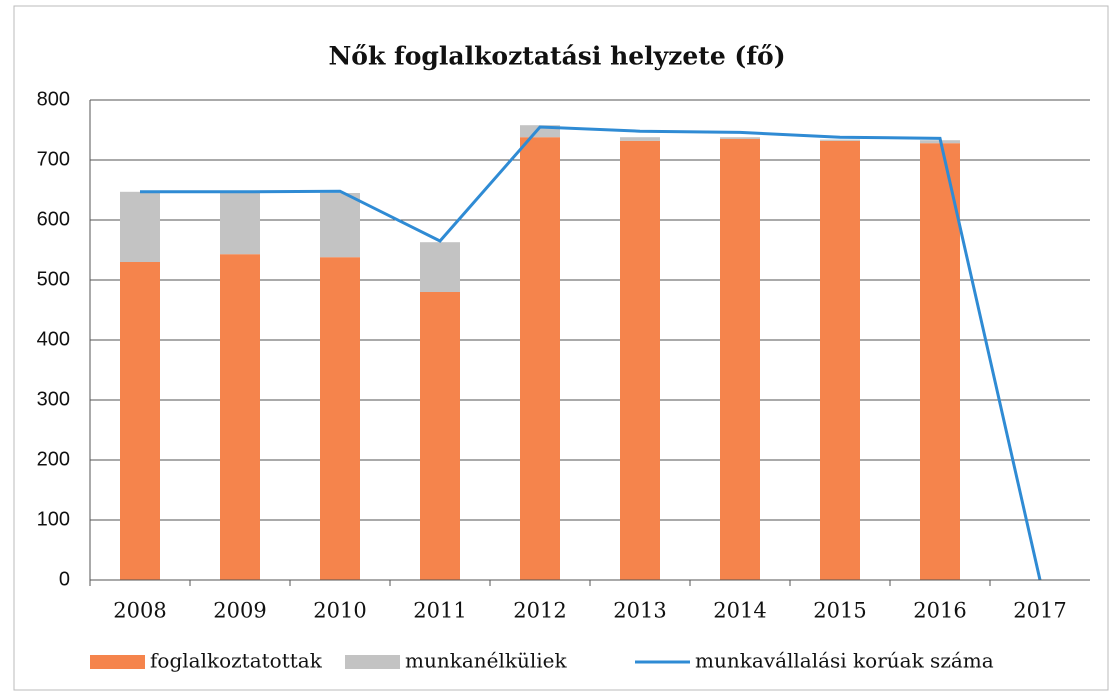 The height and width of the screenshot is (698, 1115). I want to click on x-tick-label: 2009, so click(239, 611).